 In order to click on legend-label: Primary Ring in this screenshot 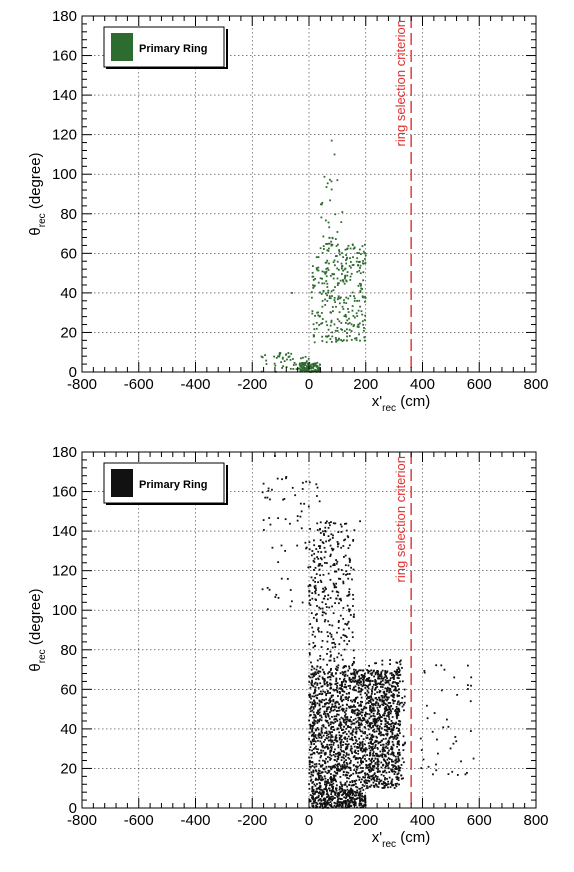, I will do `click(173, 49)`.